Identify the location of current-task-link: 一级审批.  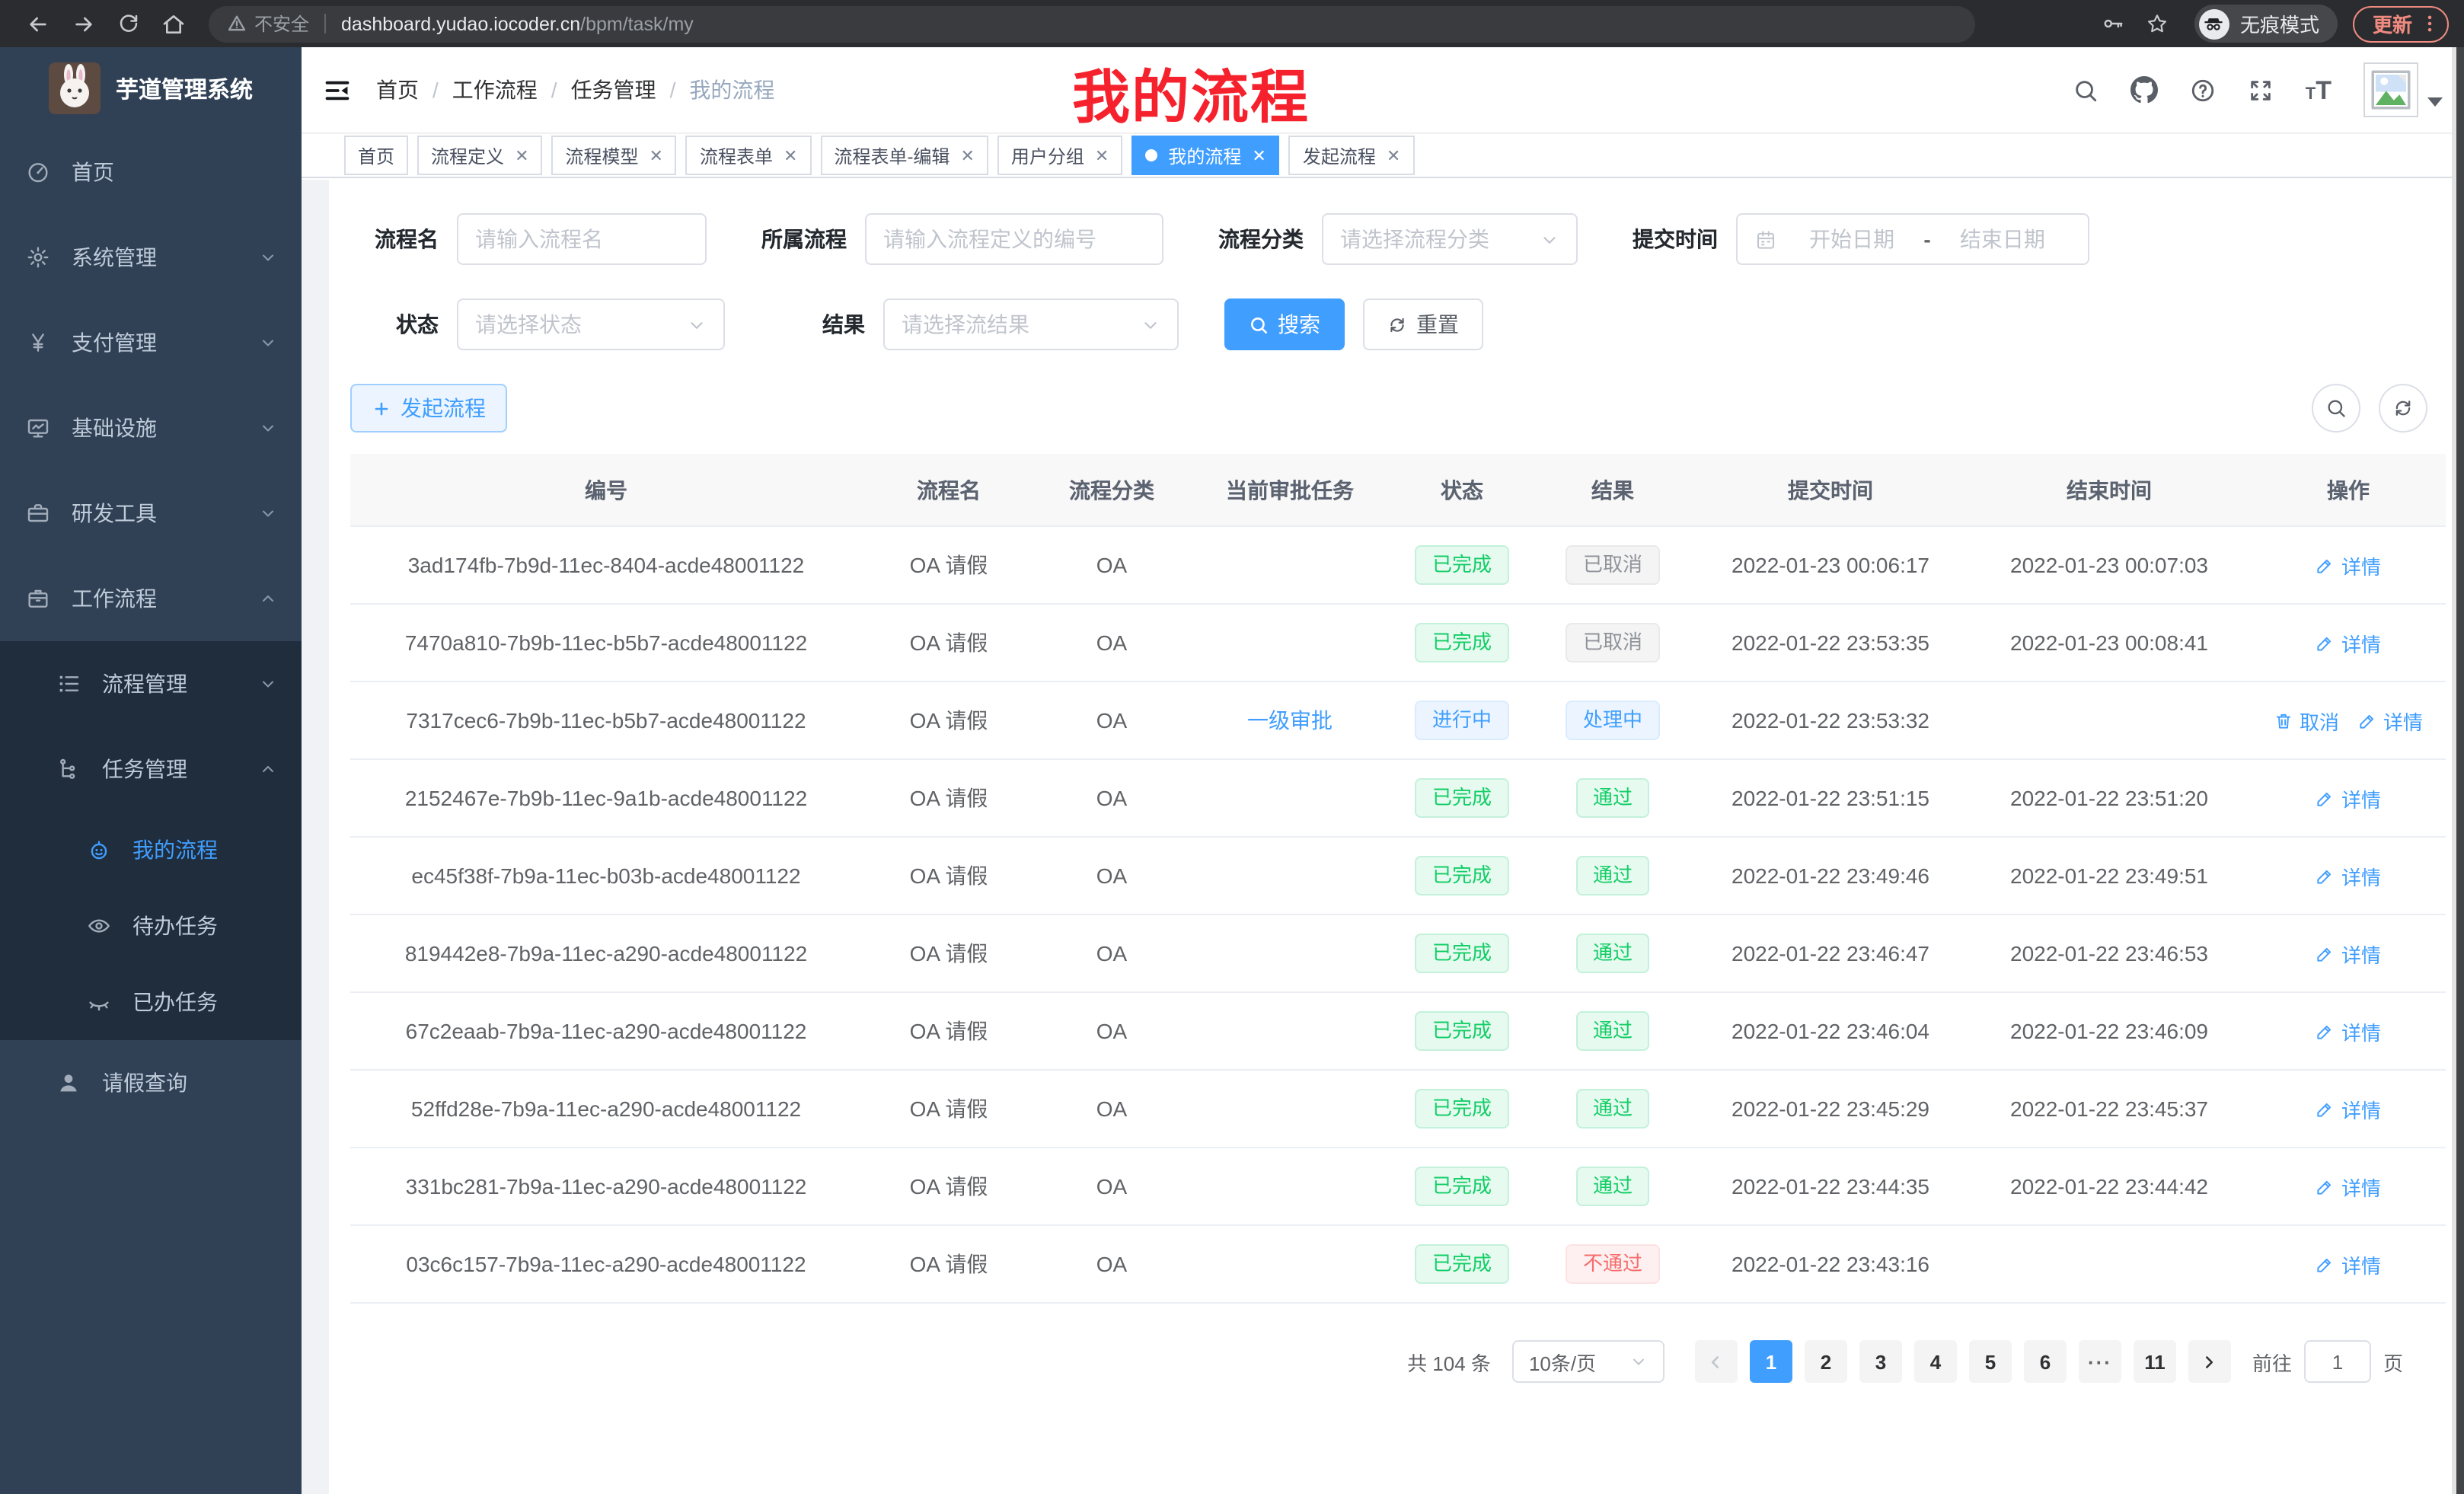
(1290, 720).